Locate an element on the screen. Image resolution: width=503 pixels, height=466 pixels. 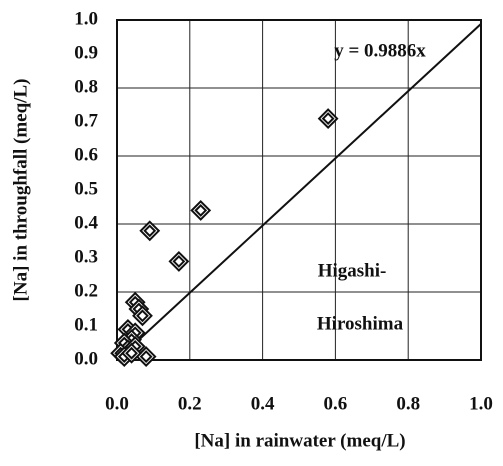
fit-label: y = 0.9886x is located at coordinates (380, 50).